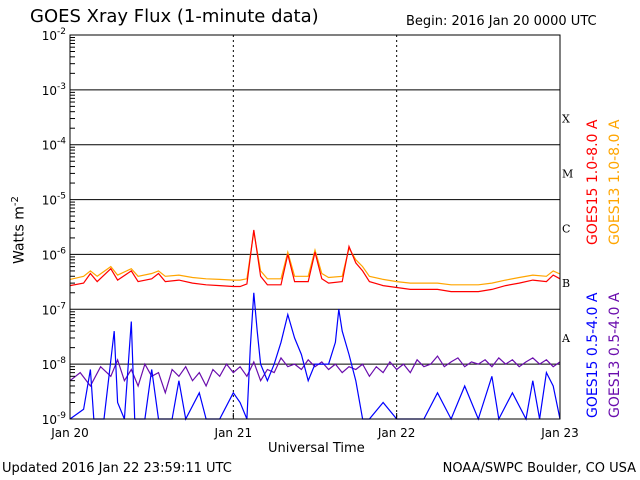  Describe the element at coordinates (19, 235) in the screenshot. I see `y-axis-label-text: Watts m` at that location.